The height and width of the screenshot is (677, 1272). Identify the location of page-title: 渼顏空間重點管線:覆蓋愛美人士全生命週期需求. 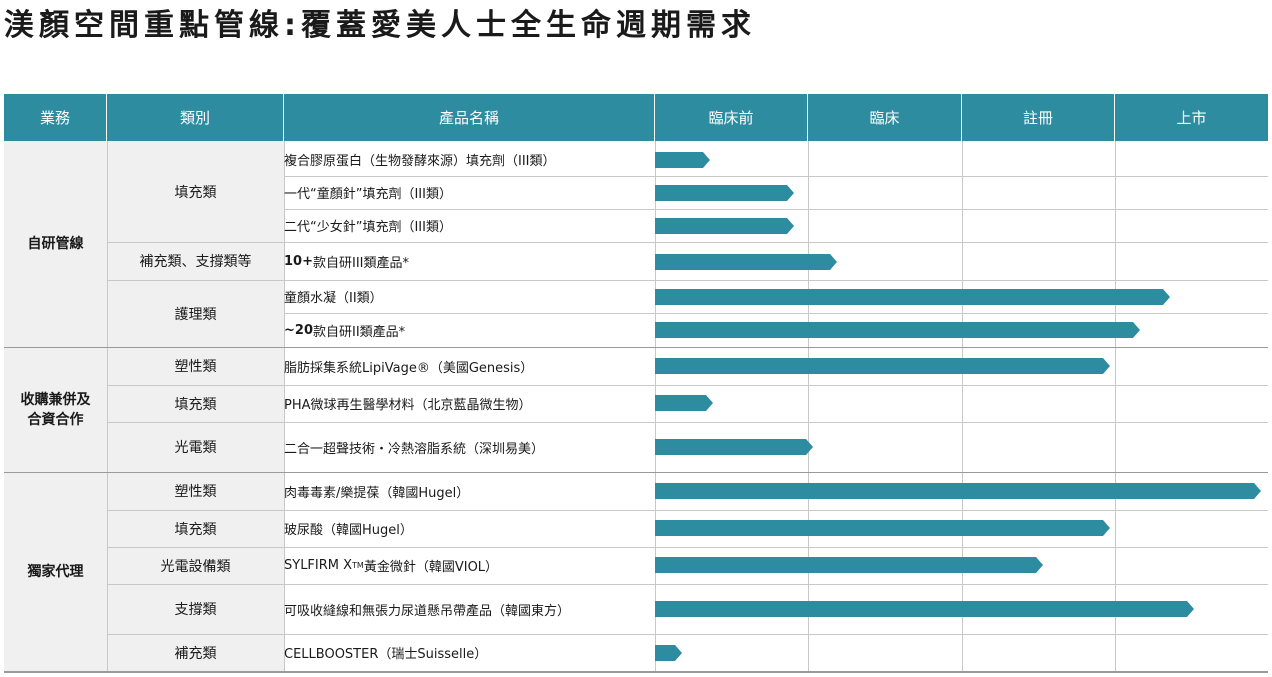
(380, 25).